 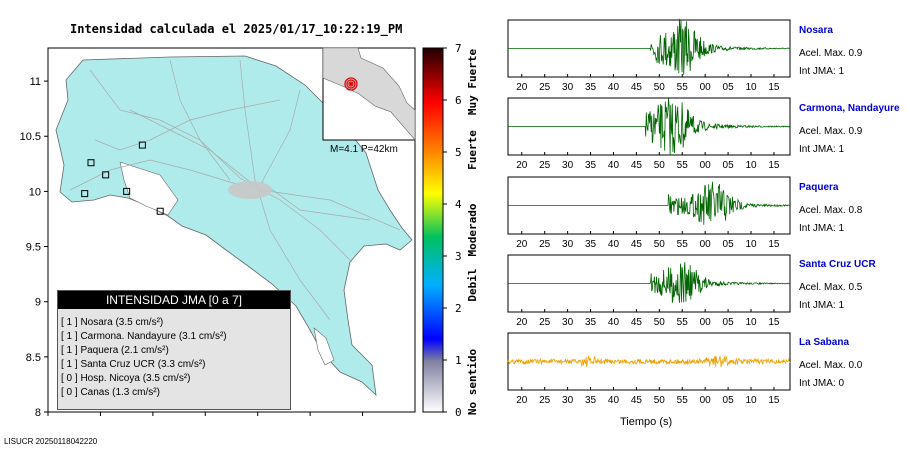 I want to click on legend-row-santa-cruz: [ 1 ] Santa Cruz UCR (3.3 cm/s²), so click(x=133, y=364).